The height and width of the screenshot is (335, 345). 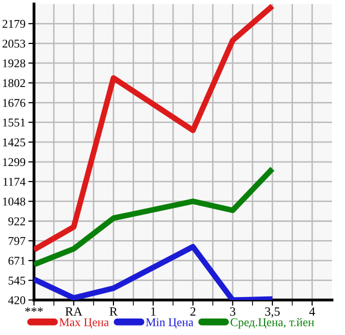 What do you see at coordinates (272, 312) in the screenshot?
I see `x-tick-label: 3,5` at bounding box center [272, 312].